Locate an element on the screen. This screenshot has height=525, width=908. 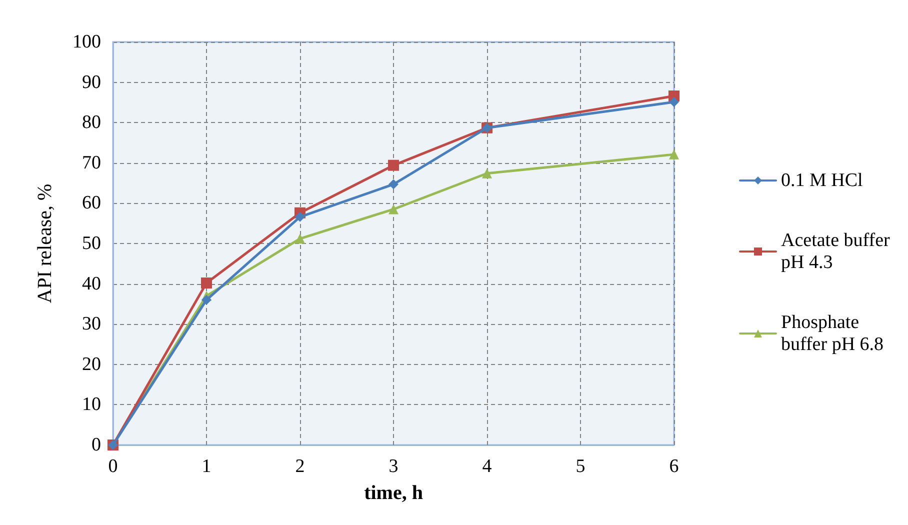
y-tick-label: 100 is located at coordinates (86, 42).